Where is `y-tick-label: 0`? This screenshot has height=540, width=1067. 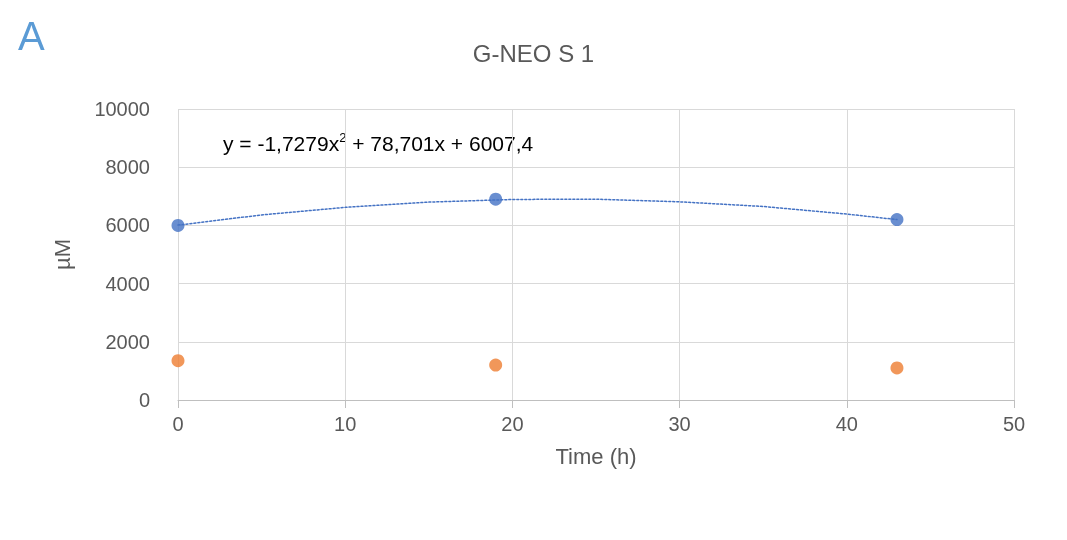
y-tick-label: 0 is located at coordinates (144, 400).